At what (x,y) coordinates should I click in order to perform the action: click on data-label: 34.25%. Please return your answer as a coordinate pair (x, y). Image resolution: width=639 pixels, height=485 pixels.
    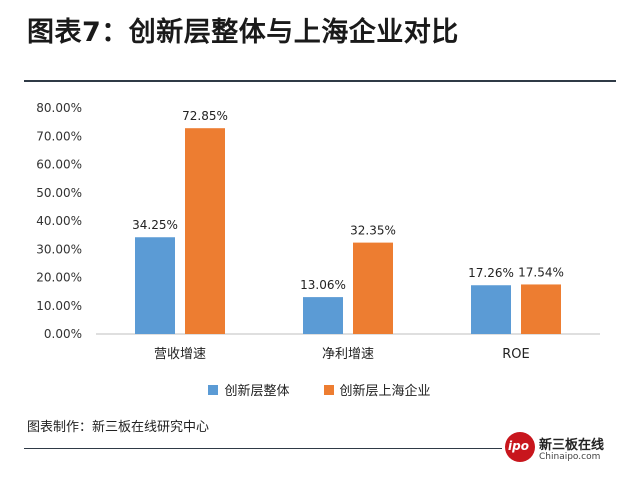
    Looking at the image, I should click on (155, 225).